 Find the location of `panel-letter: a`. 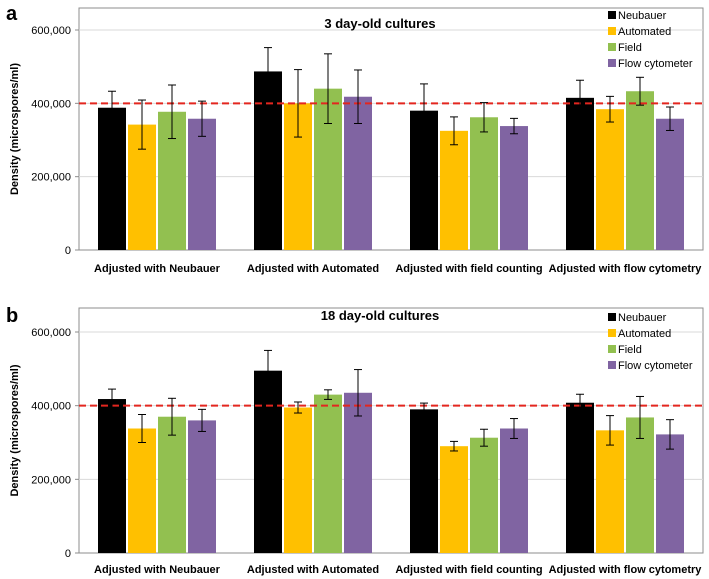

panel-letter: a is located at coordinates (12, 14).